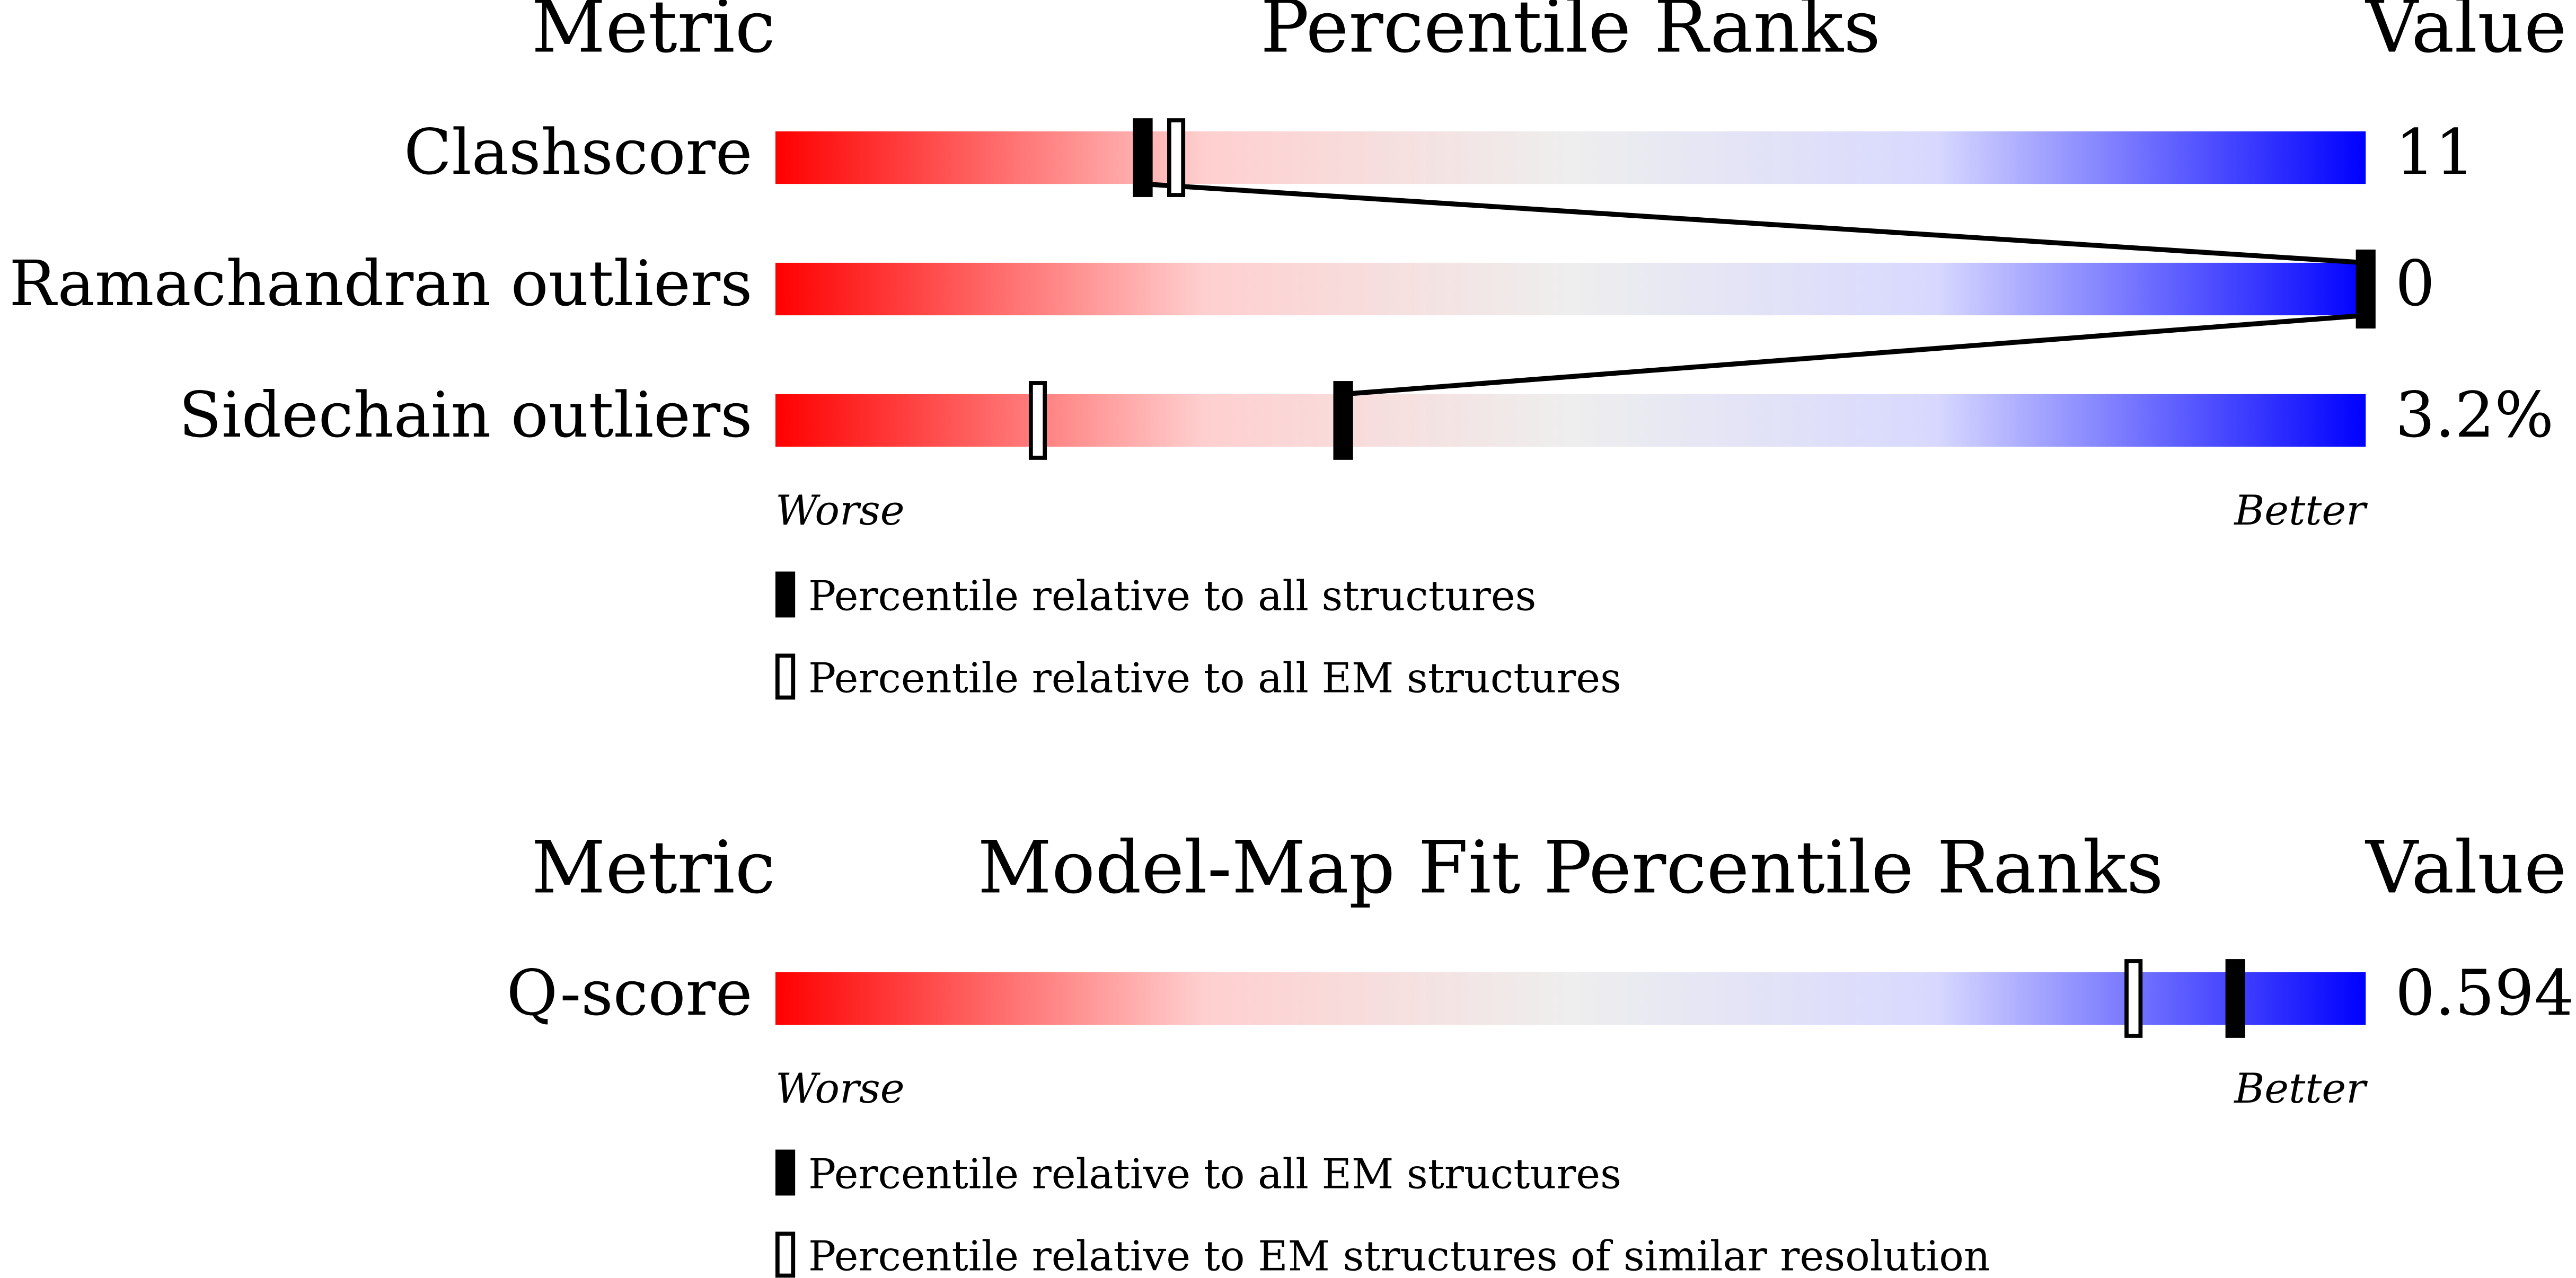 This screenshot has width=2576, height=1278. What do you see at coordinates (2415, 283) in the screenshot?
I see `metric-value: 0` at bounding box center [2415, 283].